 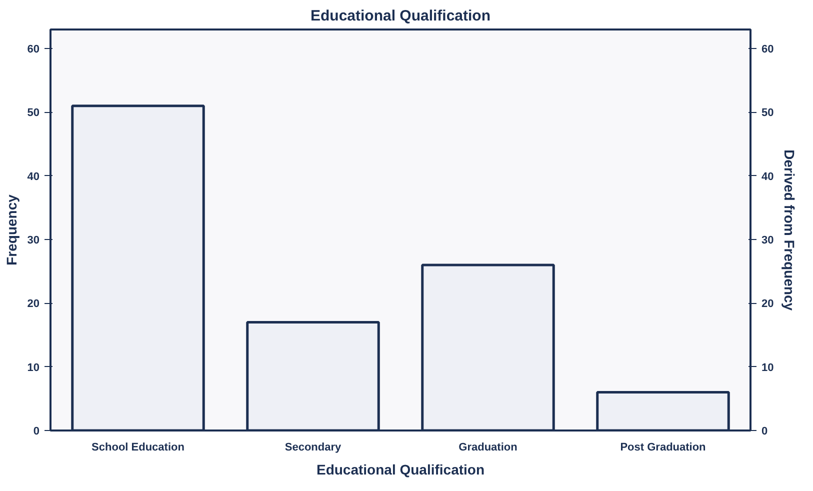 What do you see at coordinates (33, 113) in the screenshot?
I see `y-tick-label: 50` at bounding box center [33, 113].